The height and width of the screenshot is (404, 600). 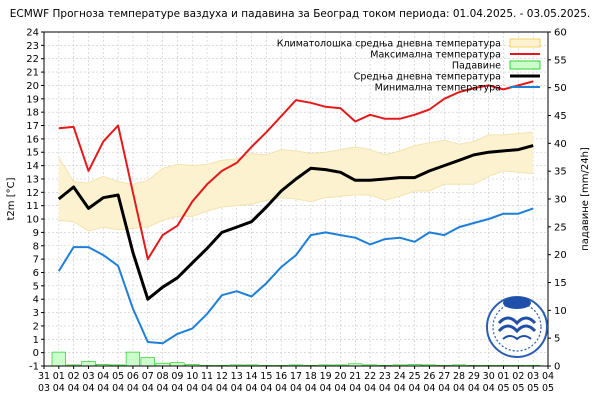 What do you see at coordinates (385, 376) in the screenshot?
I see `x-tick-day-label: 23` at bounding box center [385, 376].